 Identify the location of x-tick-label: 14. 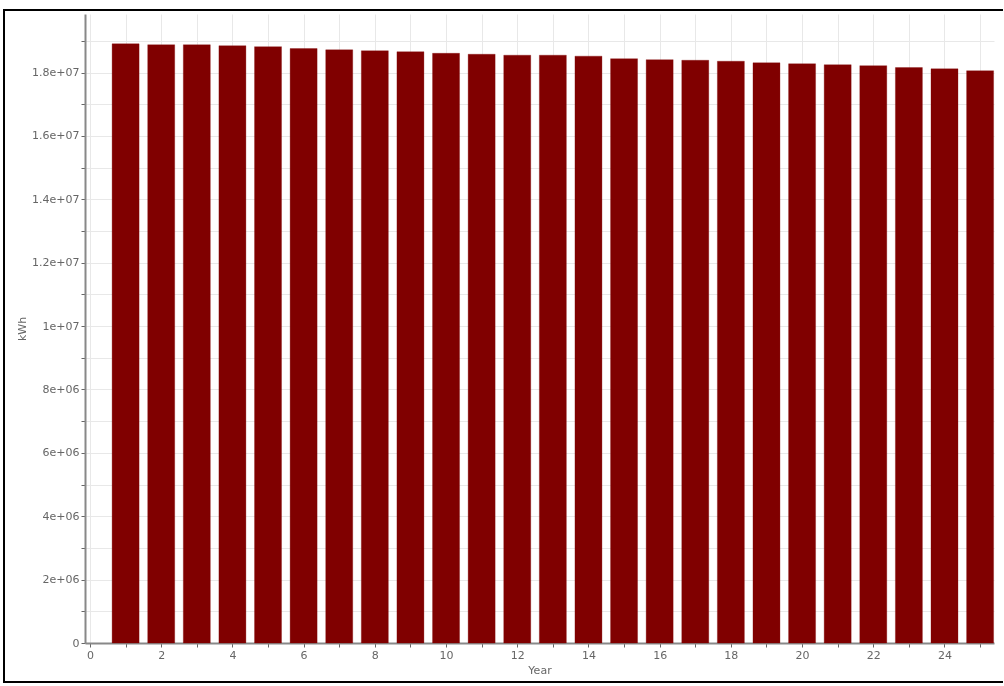
(588, 655).